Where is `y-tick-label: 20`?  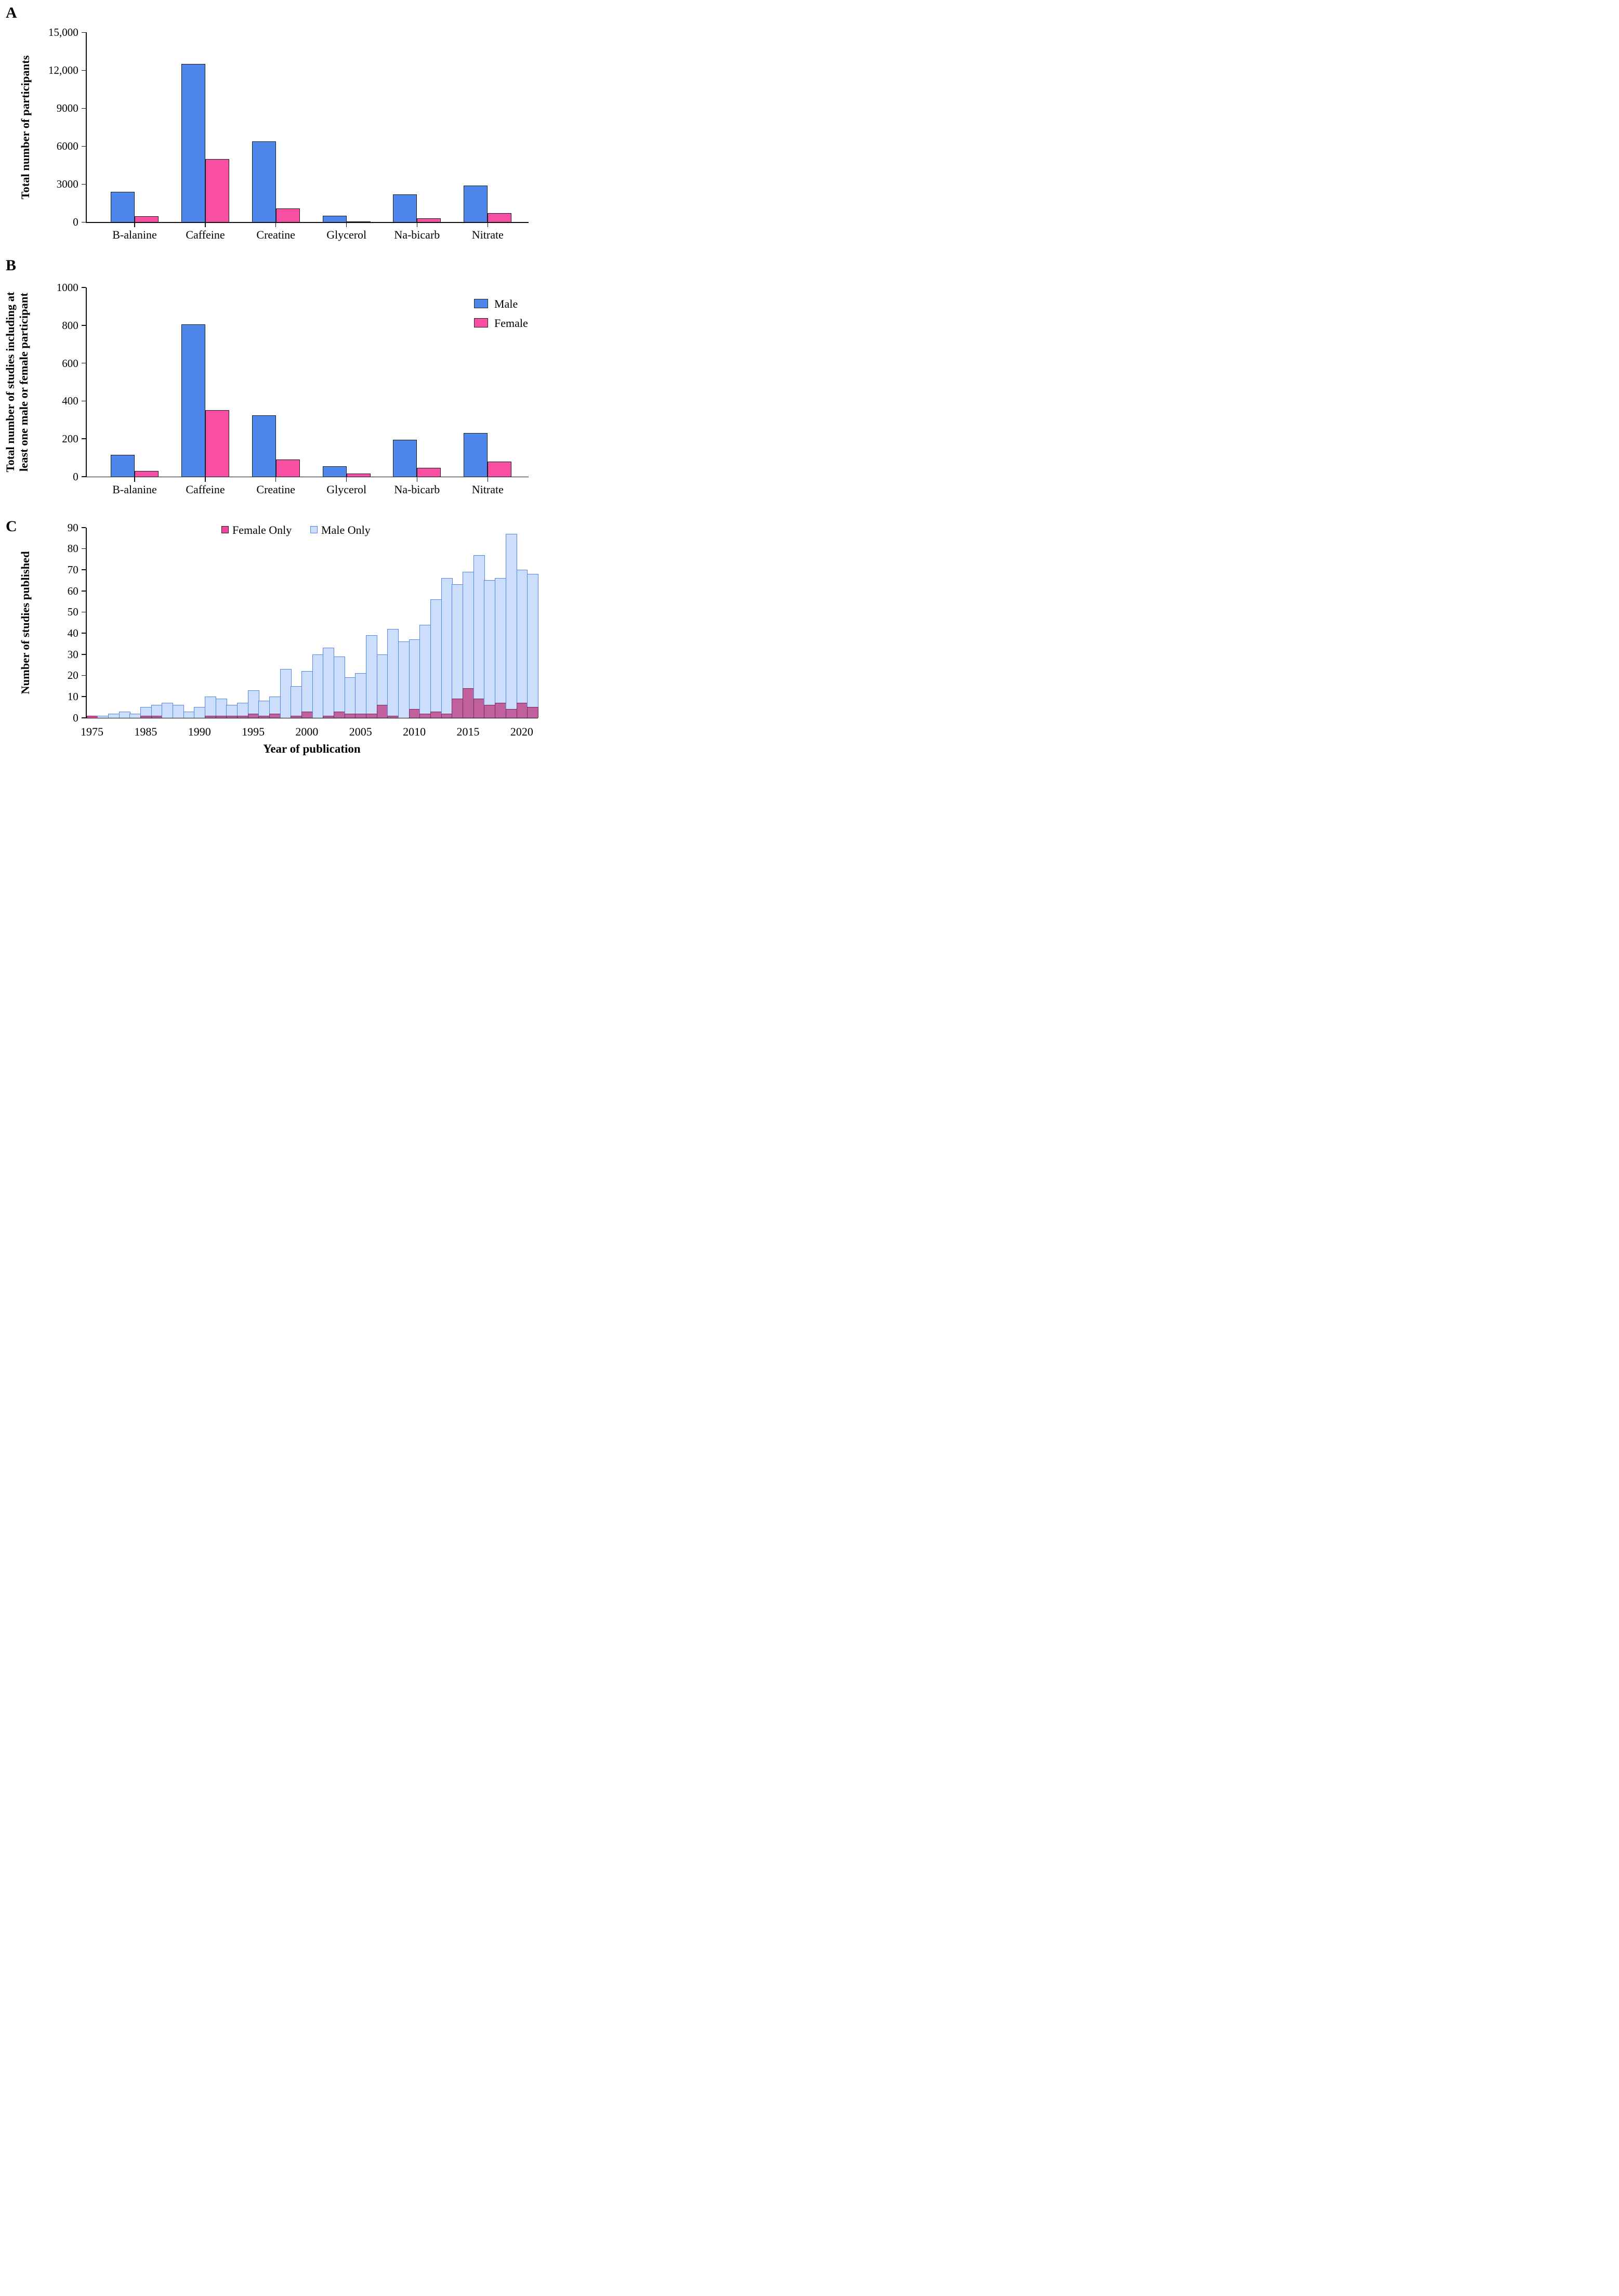 y-tick-label: 20 is located at coordinates (73, 675).